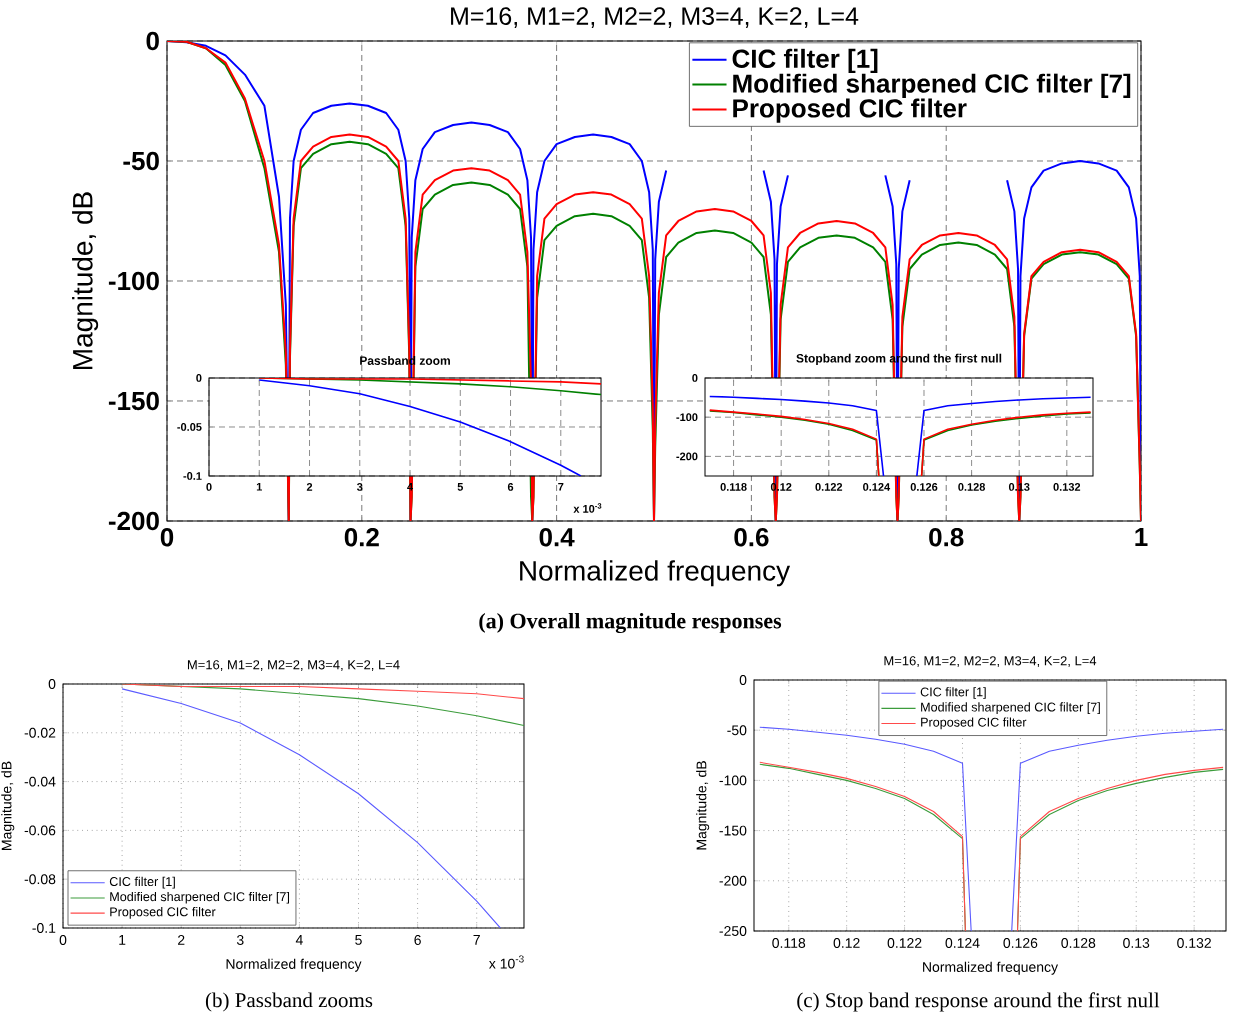  What do you see at coordinates (946, 537) in the screenshot?
I see `x-tick-label: 0.8` at bounding box center [946, 537].